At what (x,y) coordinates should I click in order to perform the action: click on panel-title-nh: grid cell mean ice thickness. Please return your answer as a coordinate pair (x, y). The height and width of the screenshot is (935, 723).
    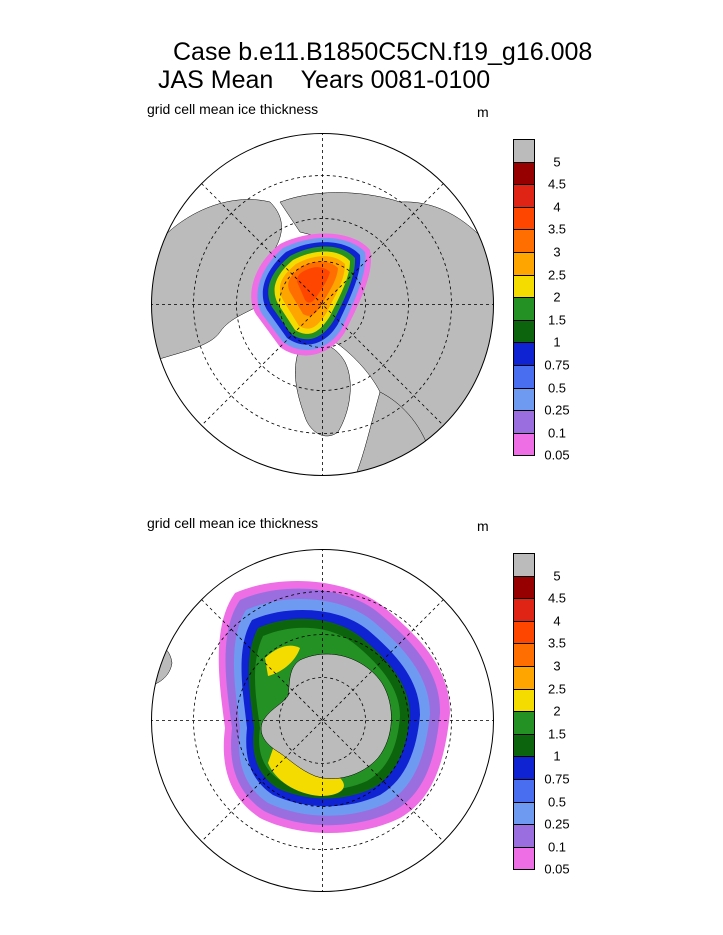
    Looking at the image, I should click on (233, 109).